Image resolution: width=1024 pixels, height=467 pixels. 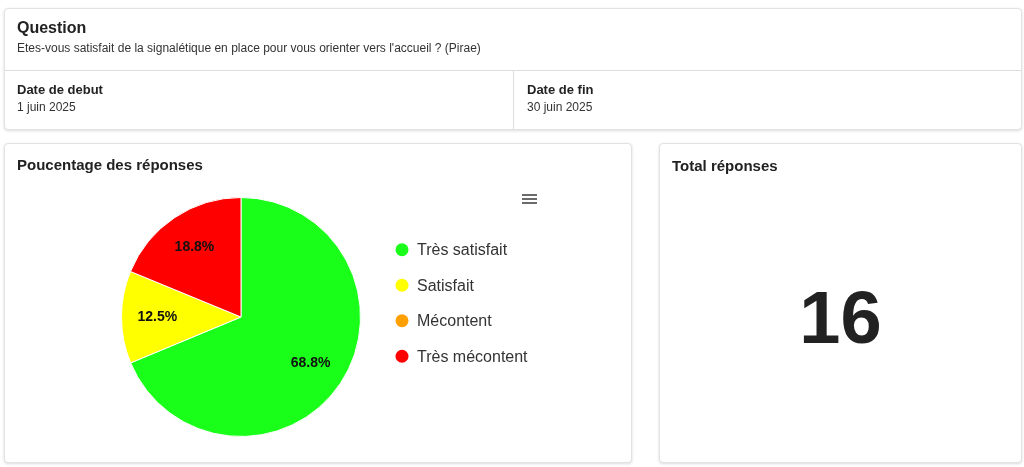 What do you see at coordinates (560, 89) in the screenshot?
I see `text: Date de fin` at bounding box center [560, 89].